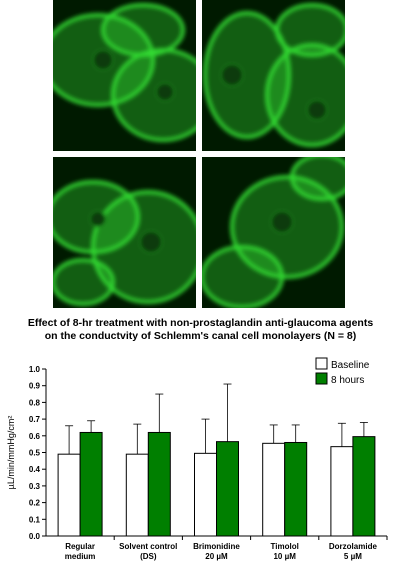 This screenshot has height=564, width=401. I want to click on y-tick-label: 0.3, so click(35, 486).